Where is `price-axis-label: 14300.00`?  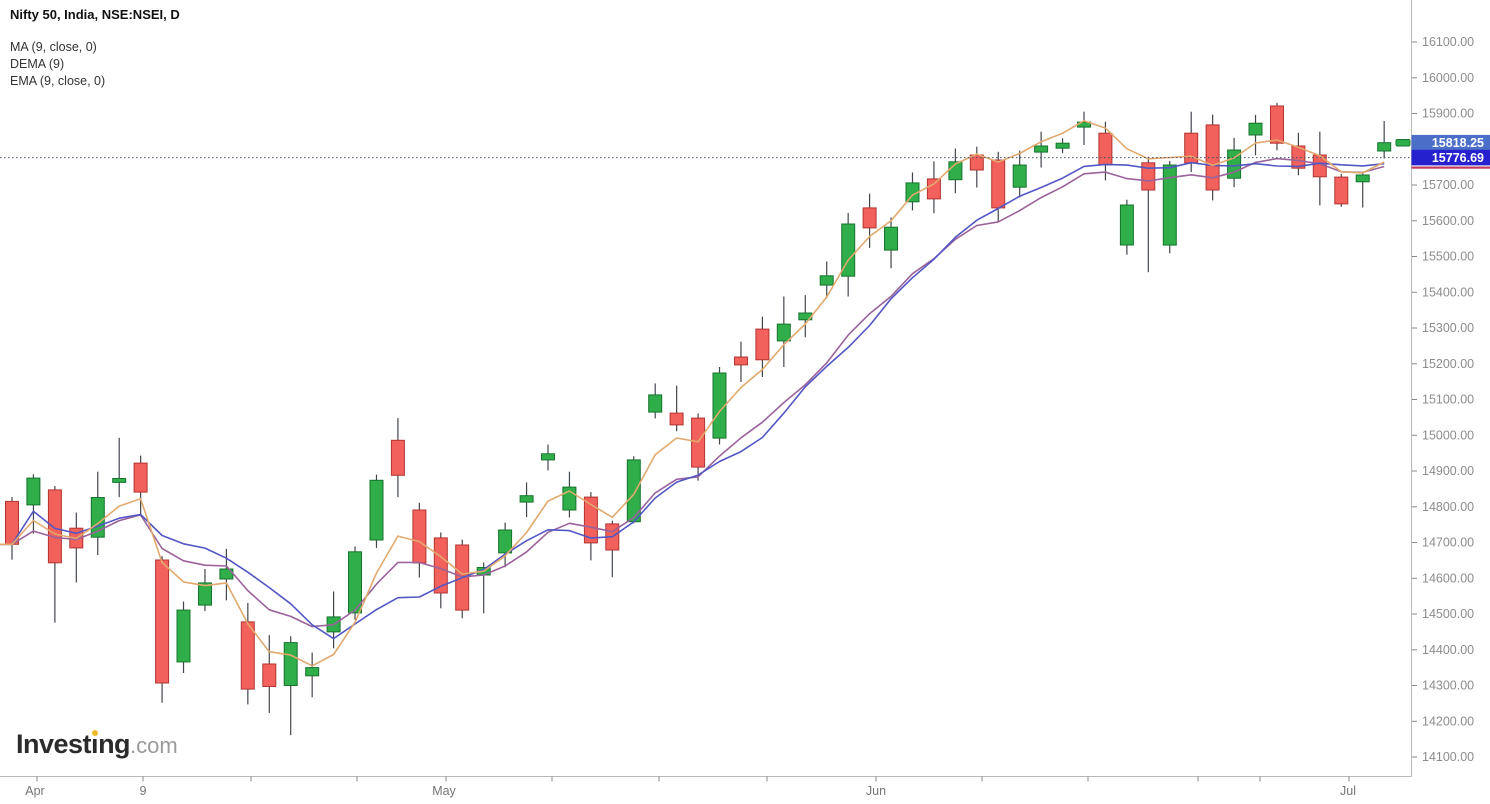 price-axis-label: 14300.00 is located at coordinates (1448, 686).